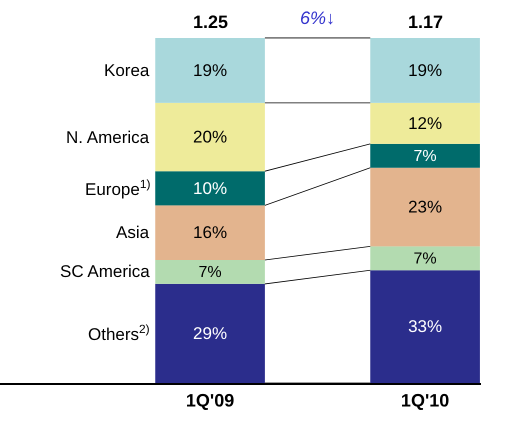 The width and height of the screenshot is (506, 424). What do you see at coordinates (210, 137) in the screenshot?
I see `data-label: 20%` at bounding box center [210, 137].